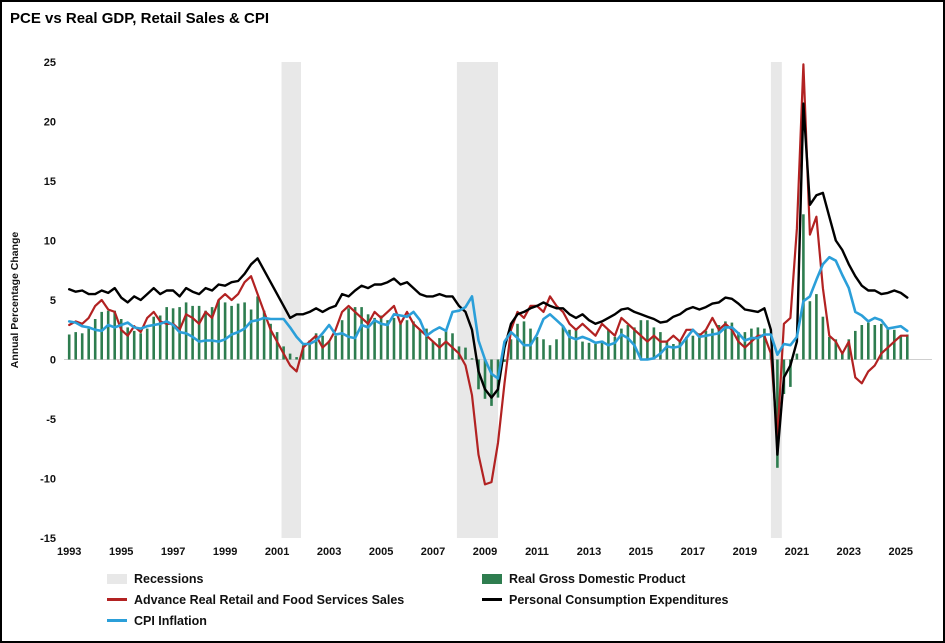 The image size is (945, 643). I want to click on x-tick-label: 2015, so click(641, 552).